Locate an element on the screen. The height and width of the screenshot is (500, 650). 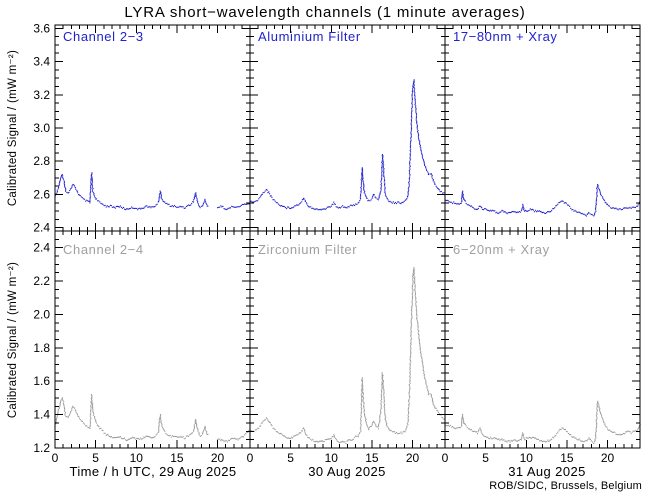
y-tick-label: 2.2 is located at coordinates (41, 281).